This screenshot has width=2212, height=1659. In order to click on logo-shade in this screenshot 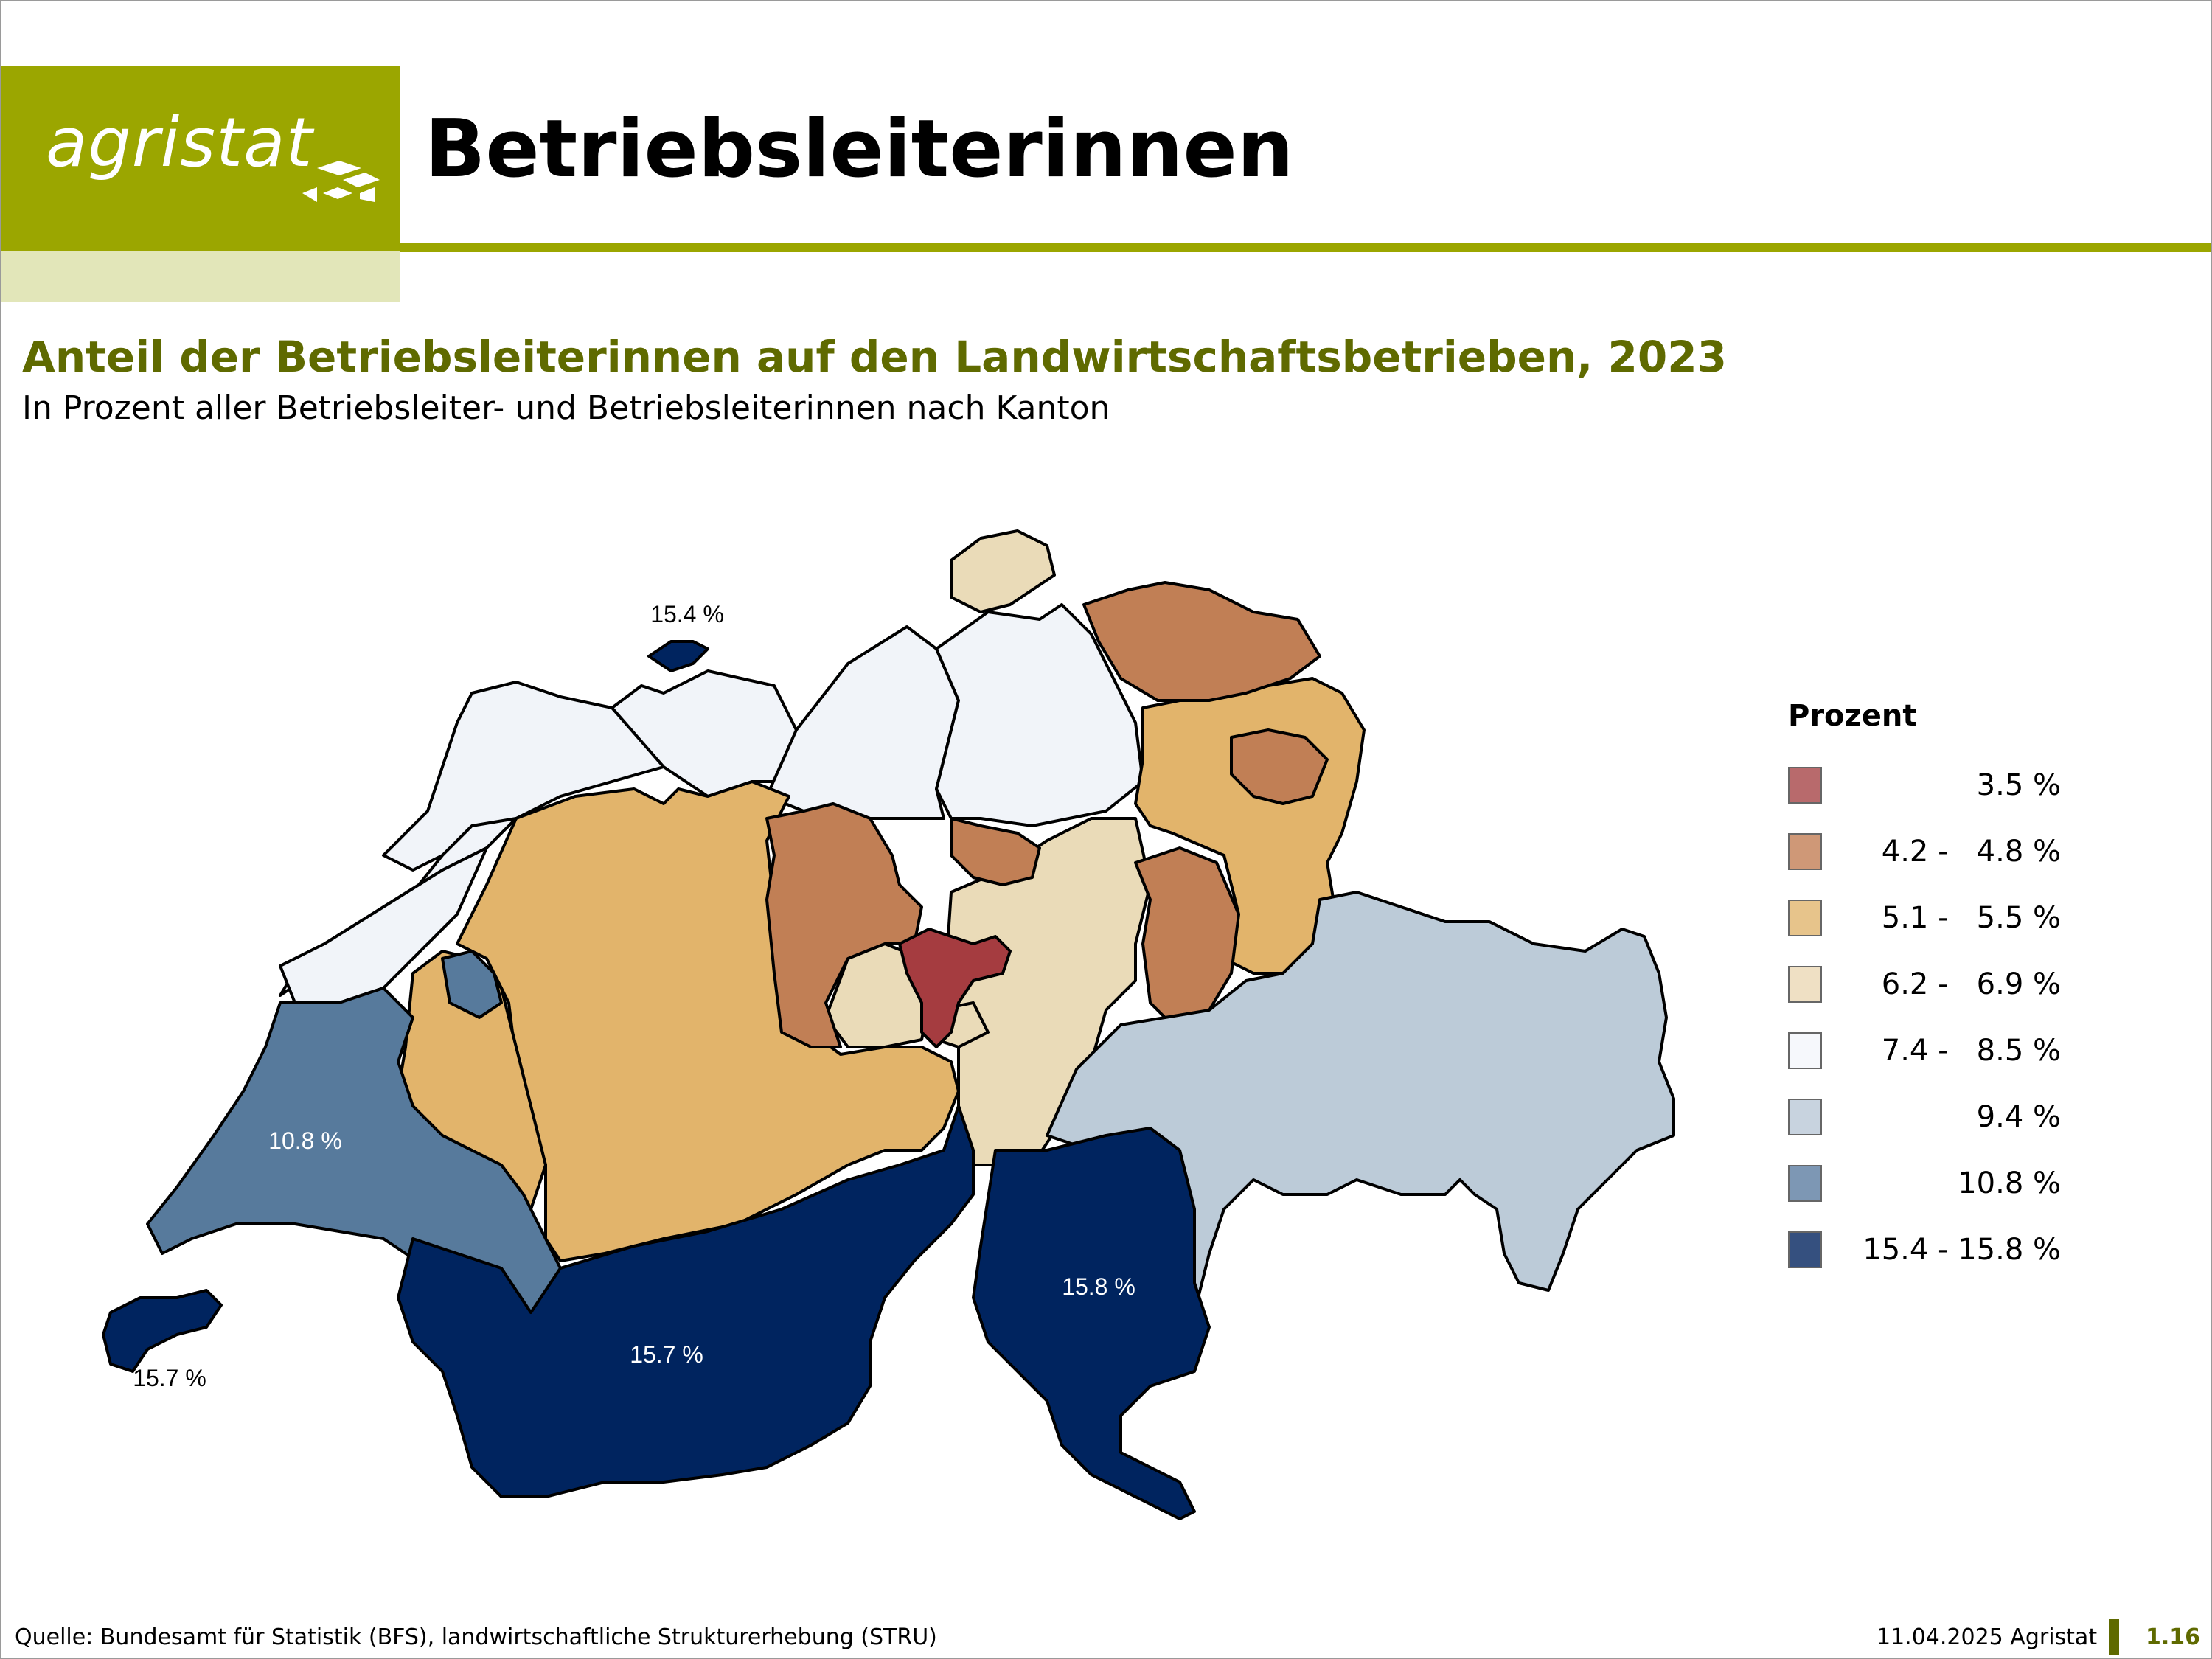, I will do `click(200, 276)`.